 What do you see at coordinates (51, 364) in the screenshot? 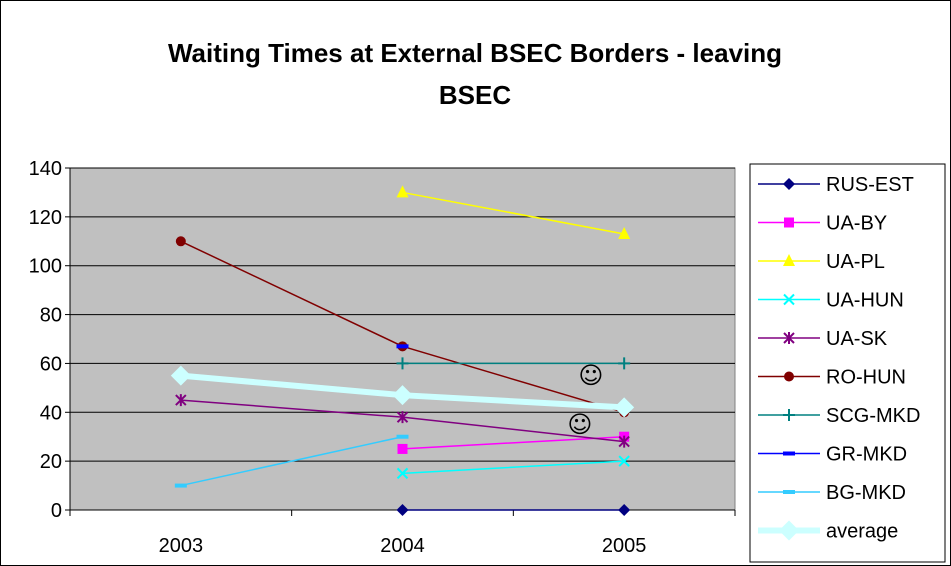
I see `y-tick-label: 60` at bounding box center [51, 364].